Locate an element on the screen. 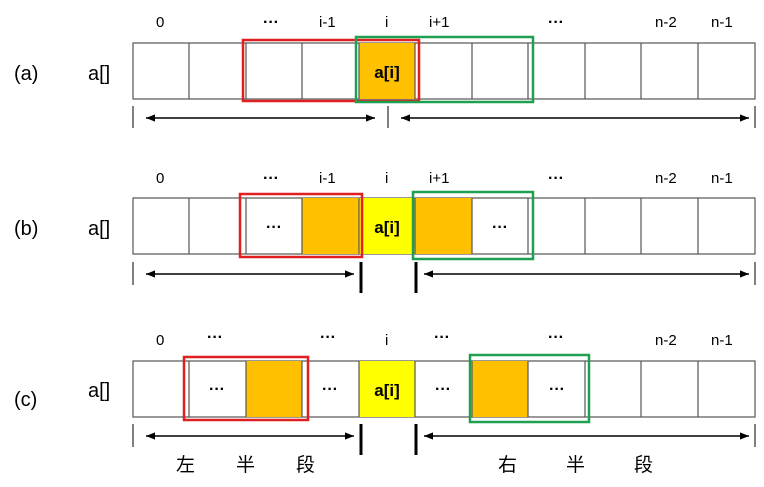  index-i-minus-1-b: i-1 is located at coordinates (327, 178).